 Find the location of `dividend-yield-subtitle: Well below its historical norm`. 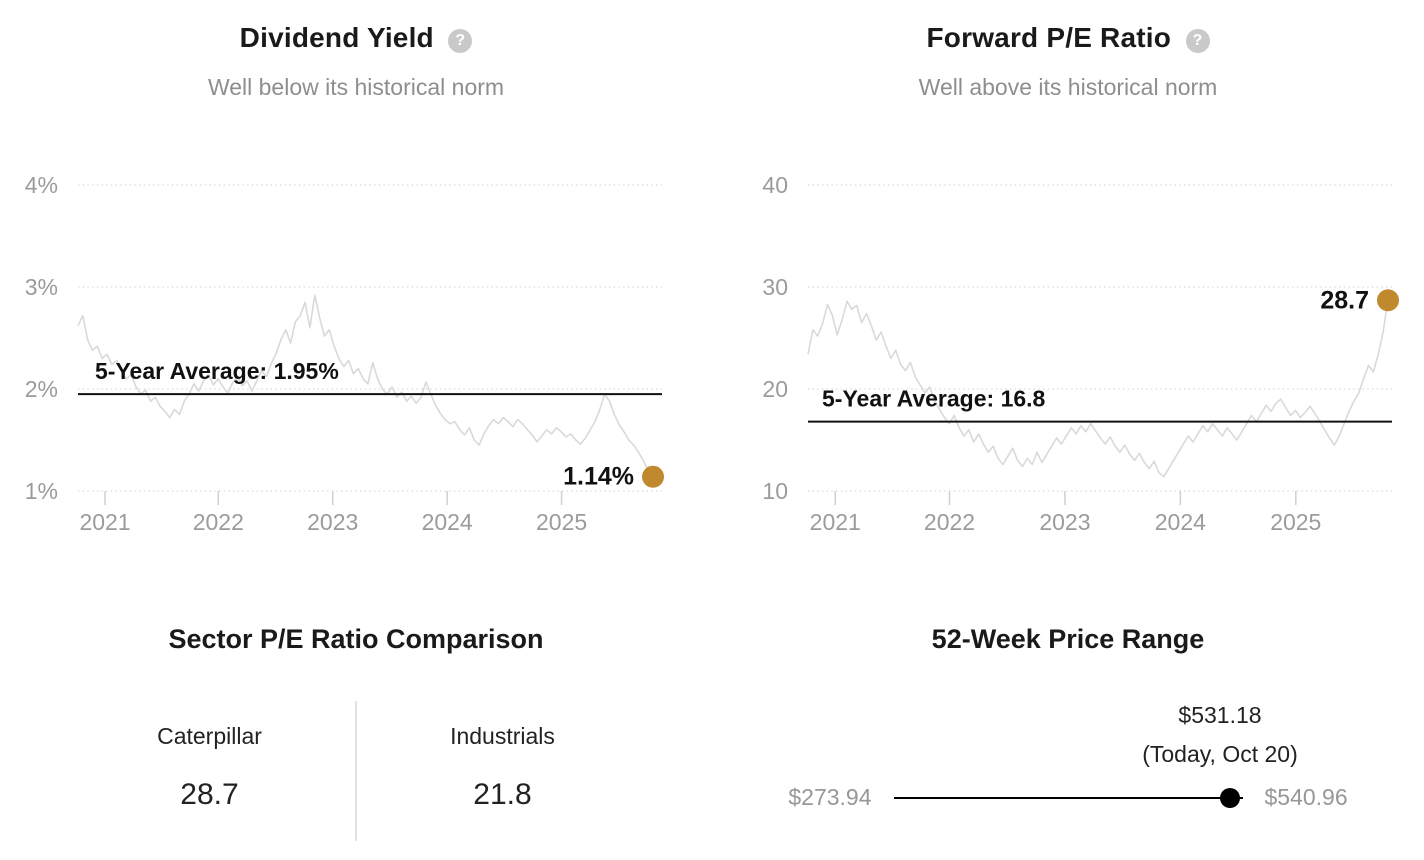

dividend-yield-subtitle: Well below its historical norm is located at coordinates (356, 87).